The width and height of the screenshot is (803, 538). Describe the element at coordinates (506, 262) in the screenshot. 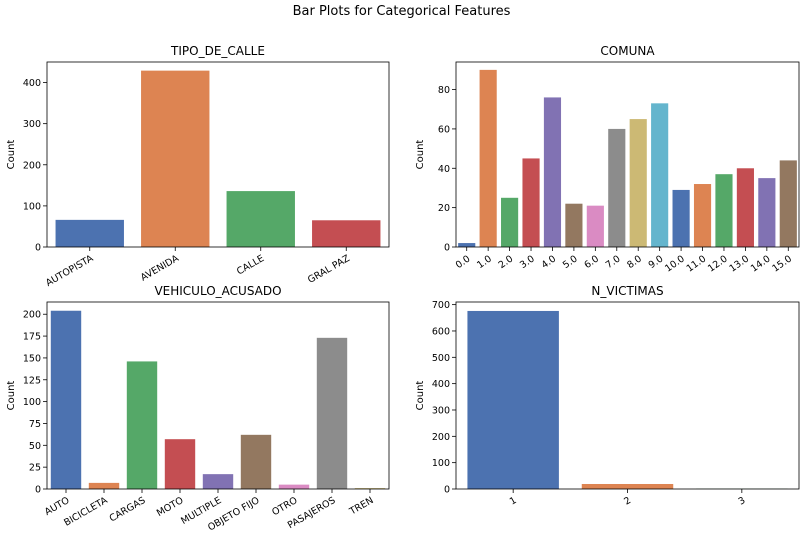

I see `x-tick-label: 2.0` at that location.